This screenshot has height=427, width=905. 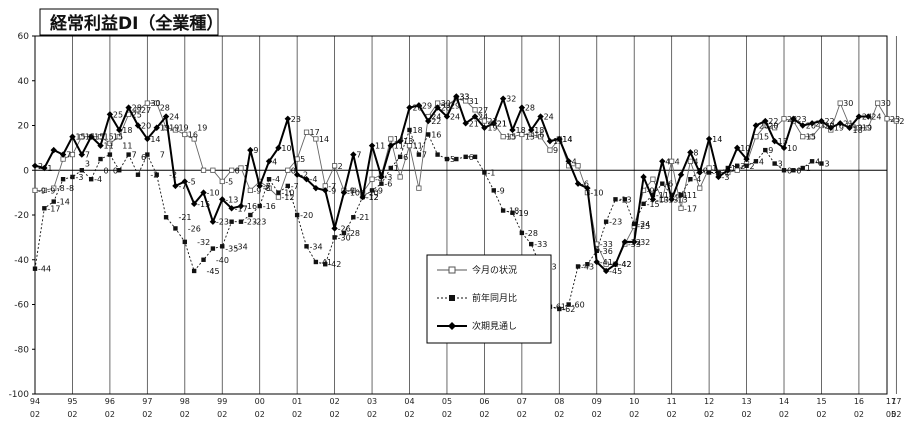 What do you see at coordinates (297, 401) in the screenshot?
I see `x-tick-label-year-01: 01` at bounding box center [297, 401].